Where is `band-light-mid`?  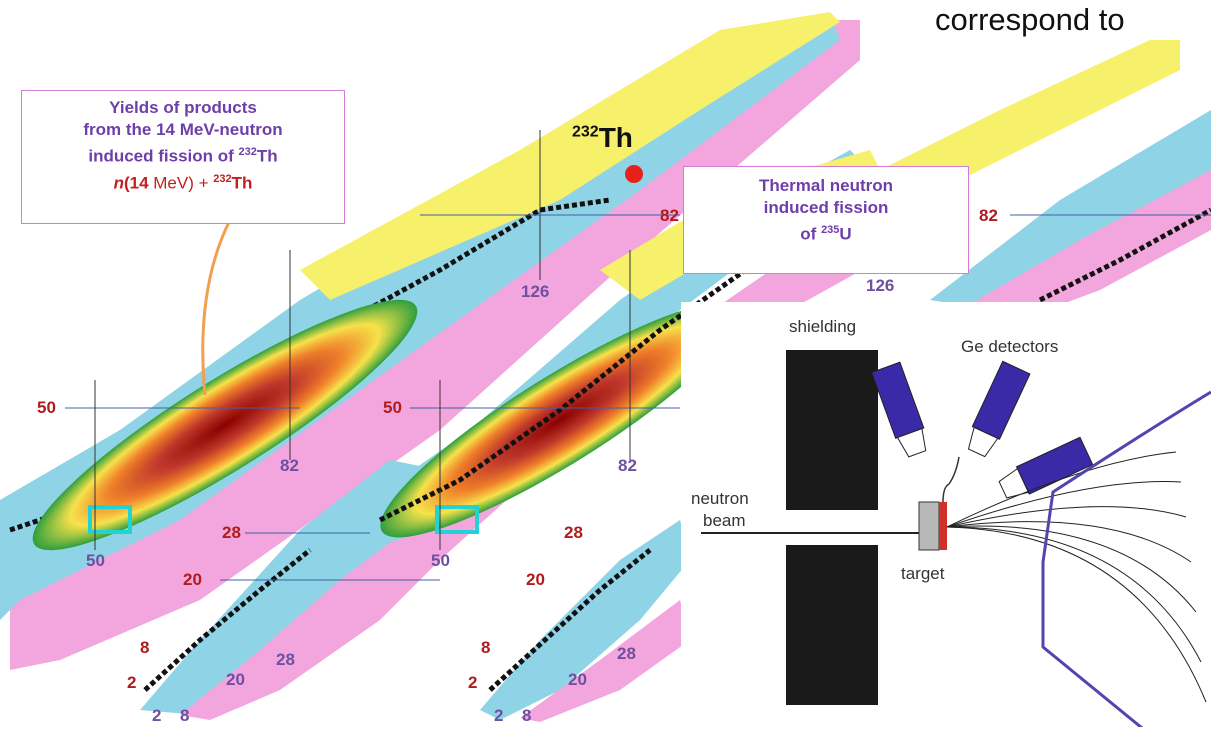 band-light-mid is located at coordinates (585, 620).